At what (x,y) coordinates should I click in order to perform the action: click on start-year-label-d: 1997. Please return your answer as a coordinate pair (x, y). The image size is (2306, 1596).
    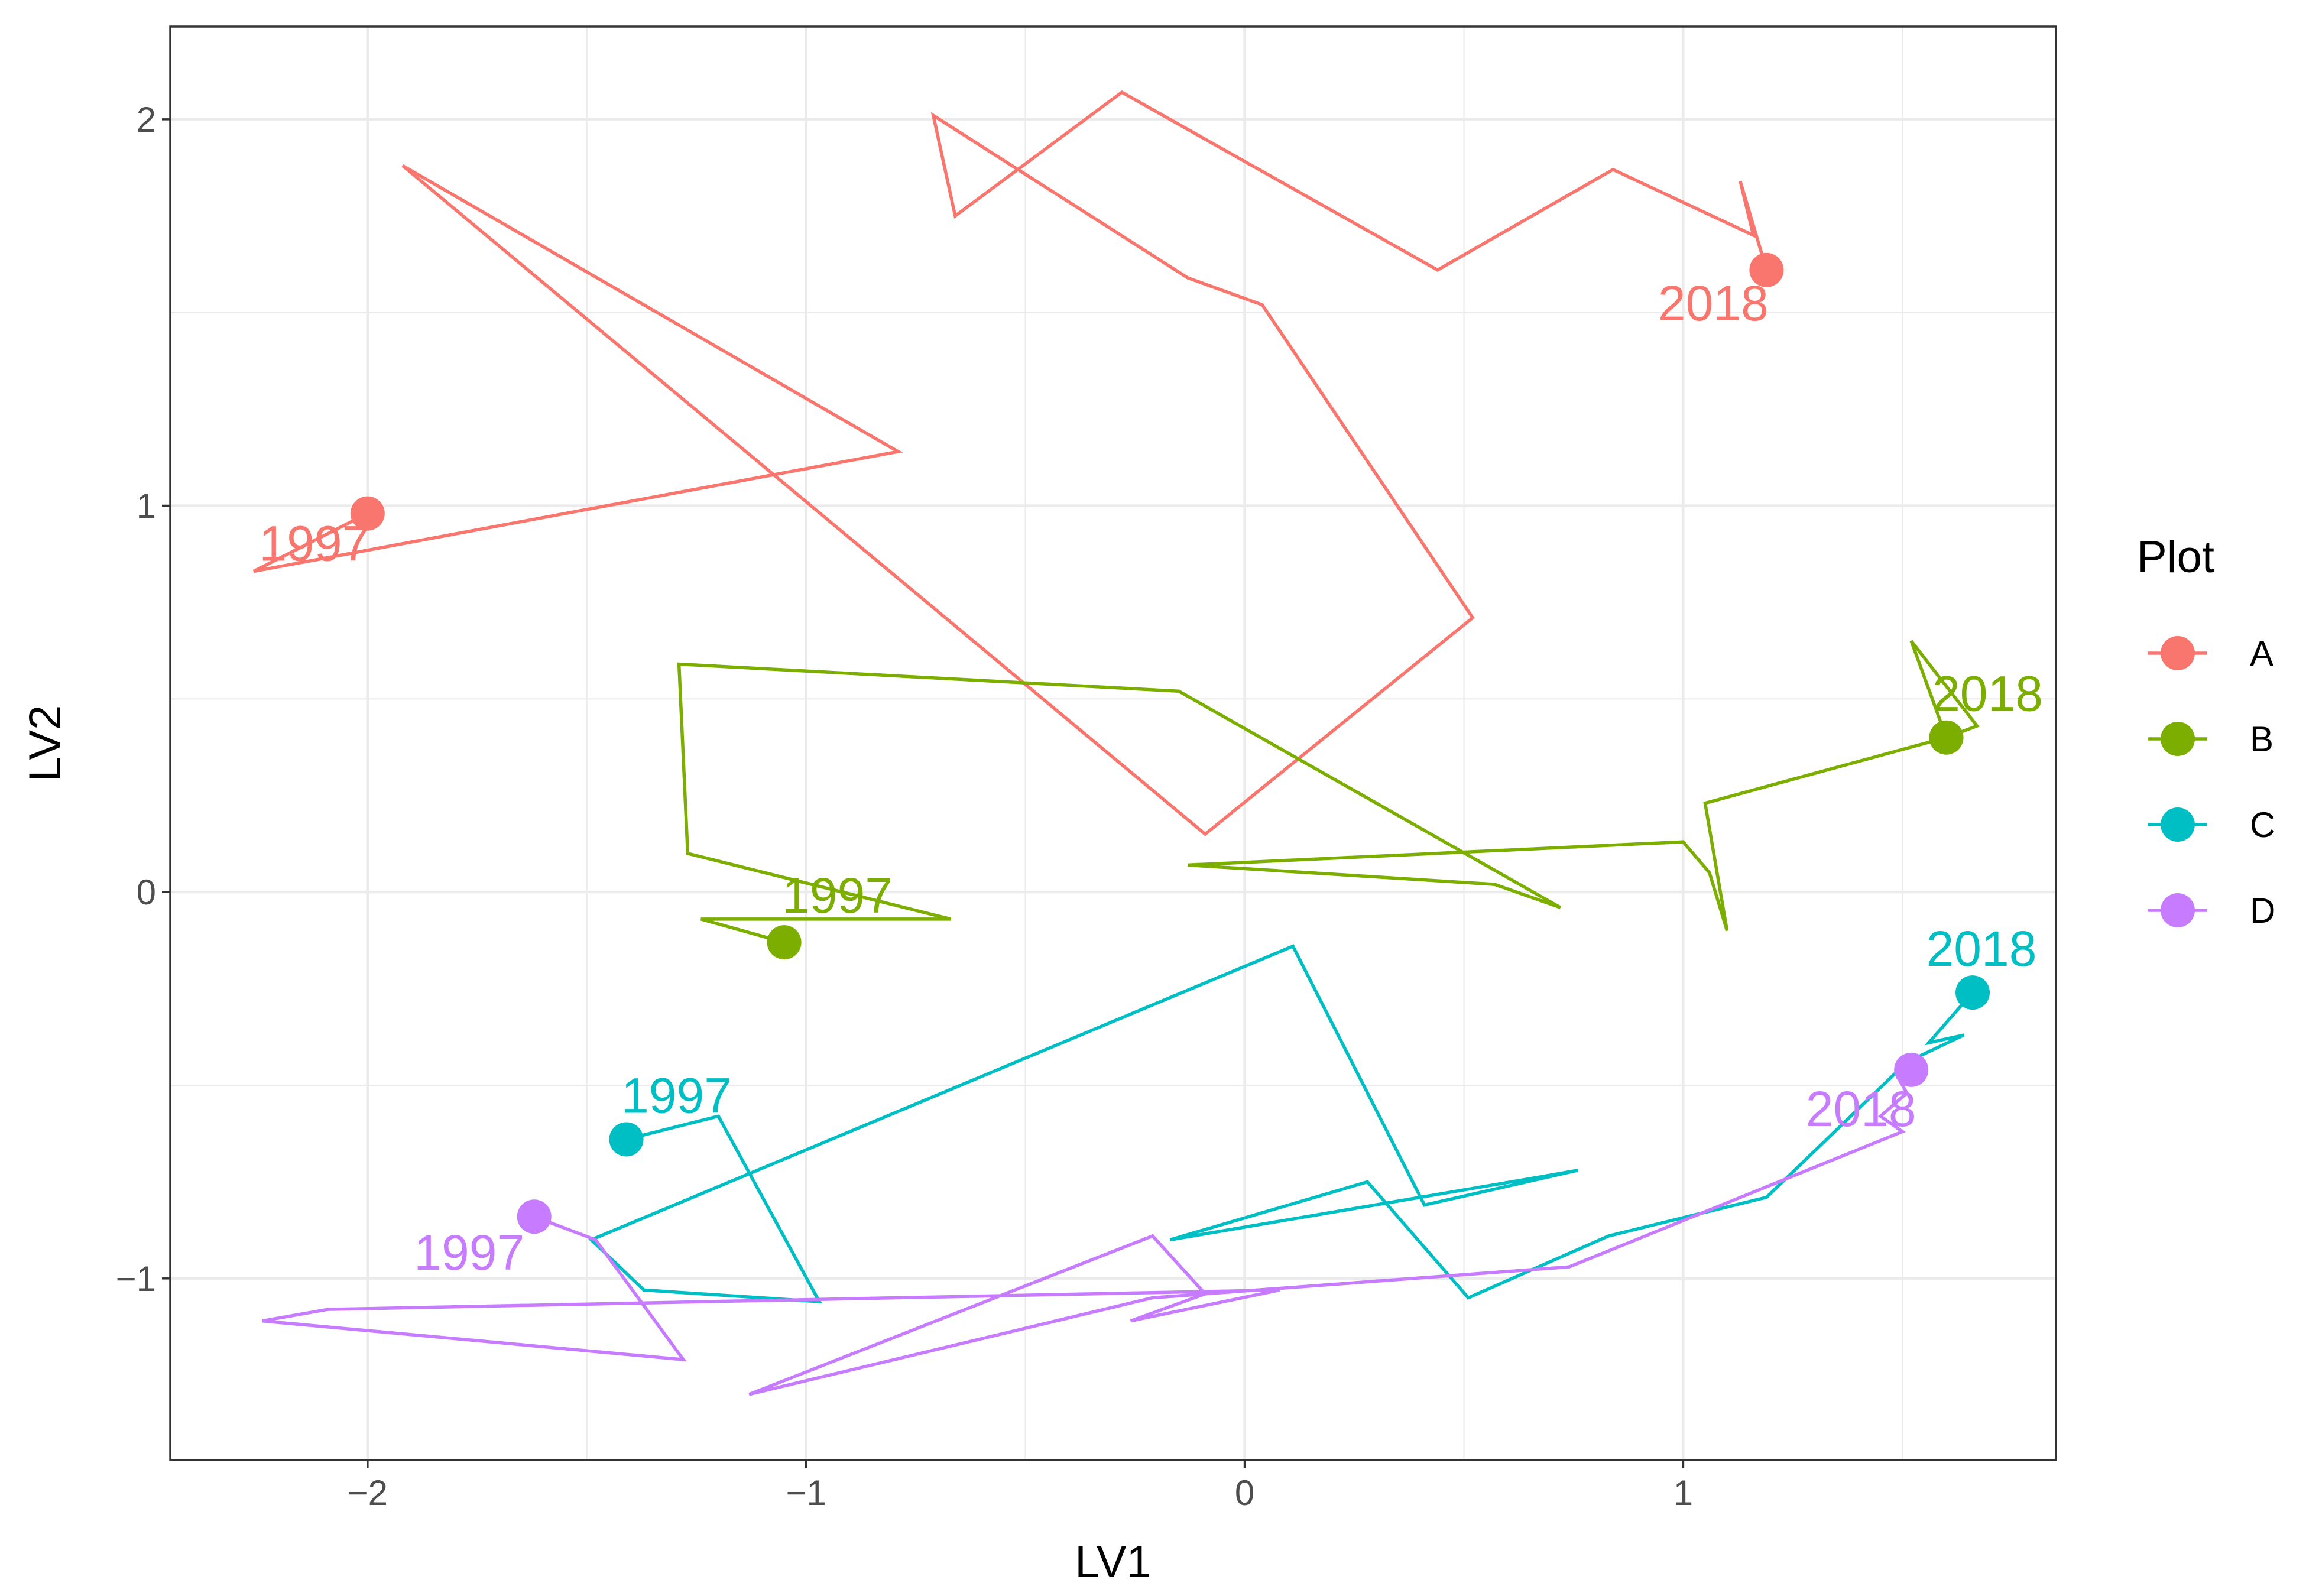
    Looking at the image, I should click on (469, 1252).